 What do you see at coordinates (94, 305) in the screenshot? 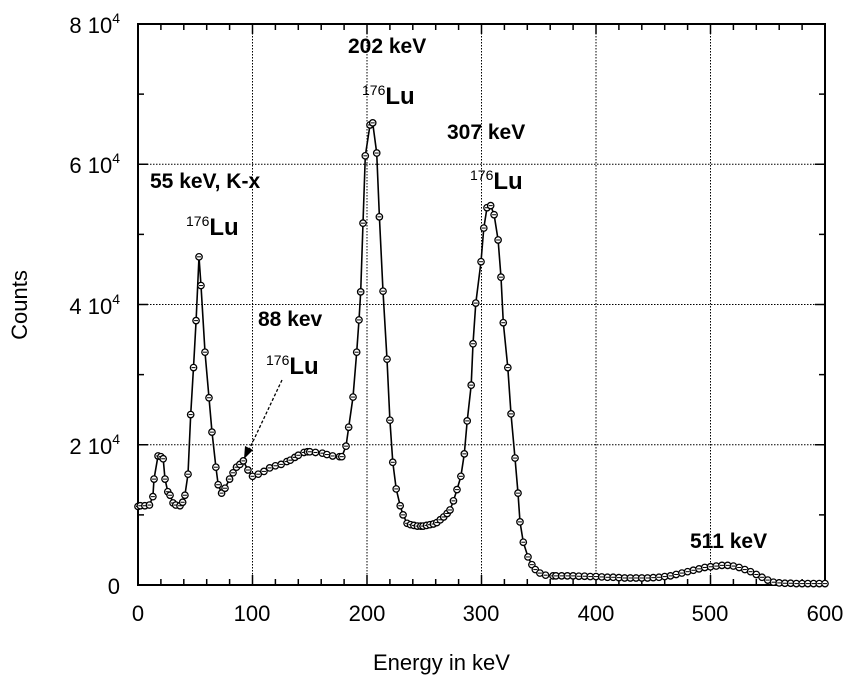
I see `y-tick-label-40000: 4 104` at bounding box center [94, 305].